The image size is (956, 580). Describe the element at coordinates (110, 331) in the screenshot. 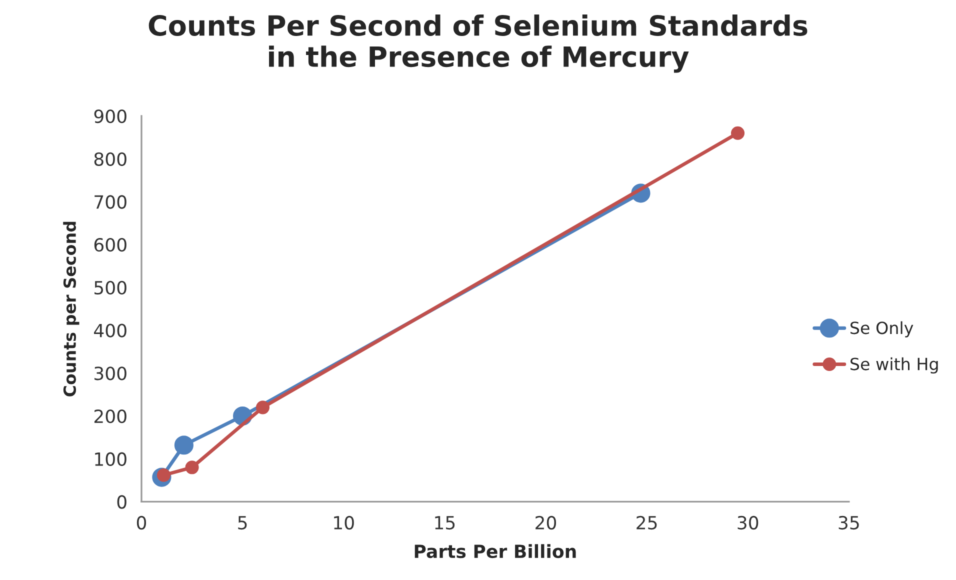

I see `y-tick-label: 400` at that location.